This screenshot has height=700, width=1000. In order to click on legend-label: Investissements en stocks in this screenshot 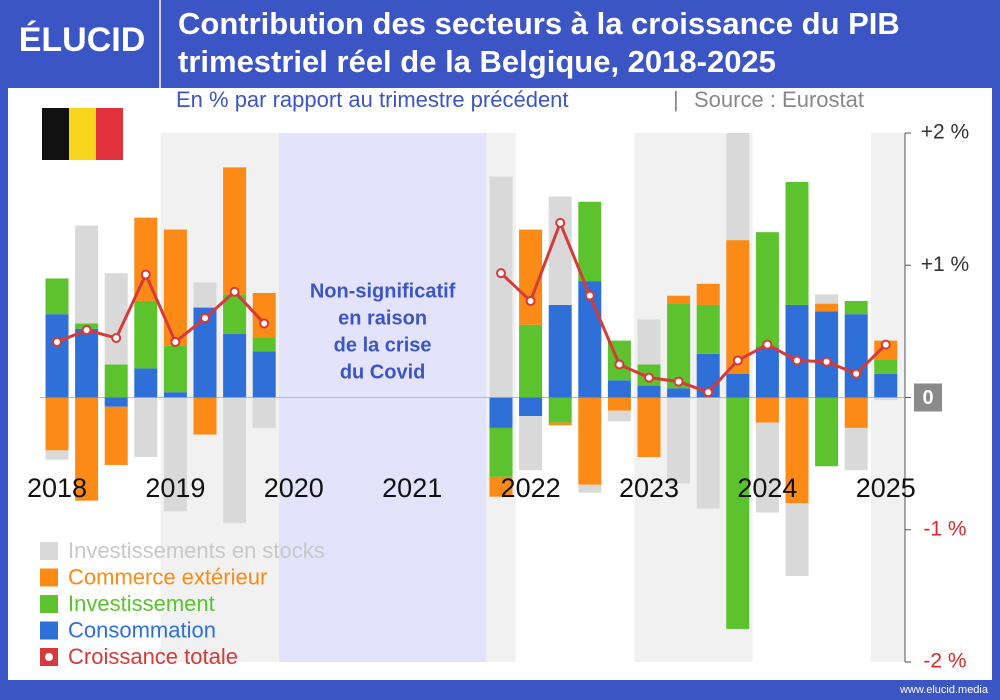, I will do `click(196, 550)`.